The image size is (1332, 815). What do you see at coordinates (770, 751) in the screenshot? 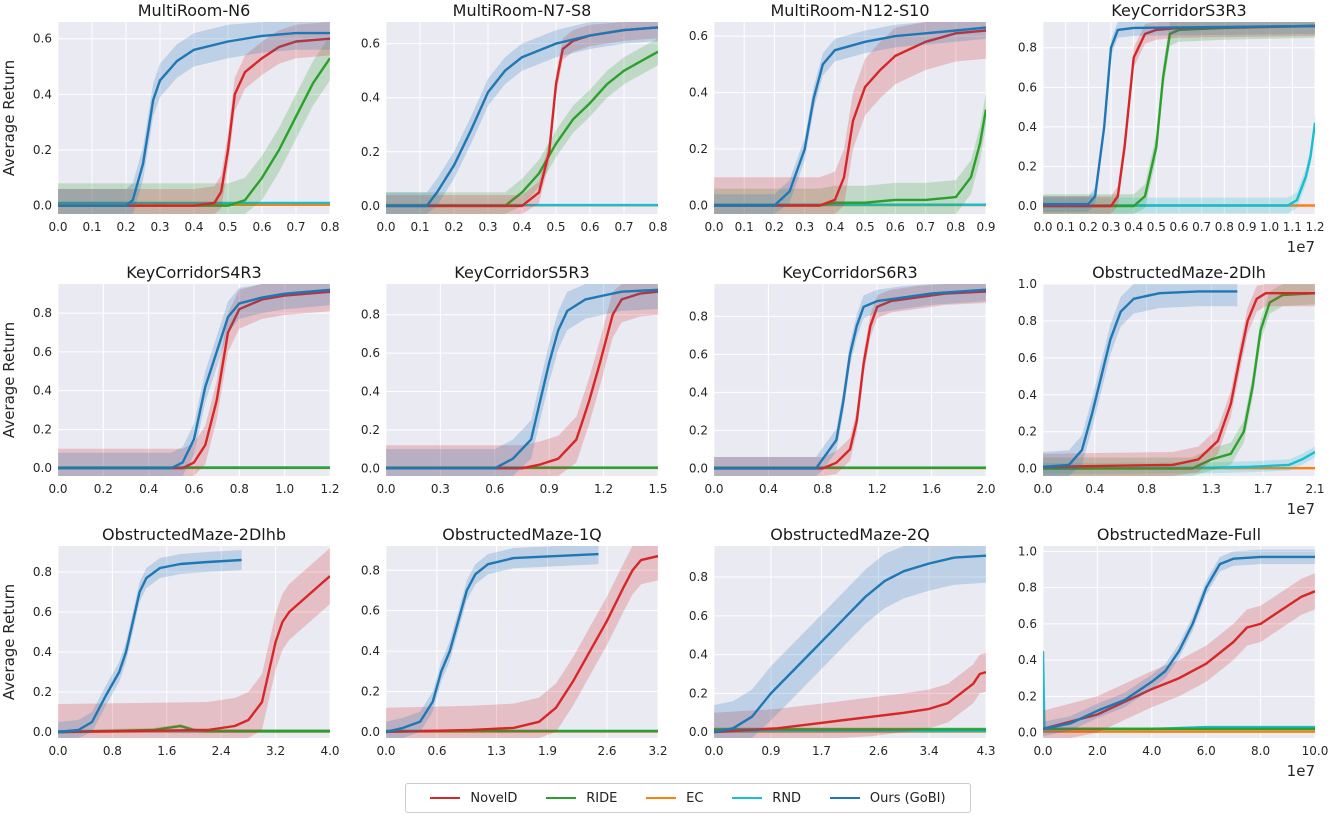
I see `x-tick-label: 0.9` at bounding box center [770, 751].